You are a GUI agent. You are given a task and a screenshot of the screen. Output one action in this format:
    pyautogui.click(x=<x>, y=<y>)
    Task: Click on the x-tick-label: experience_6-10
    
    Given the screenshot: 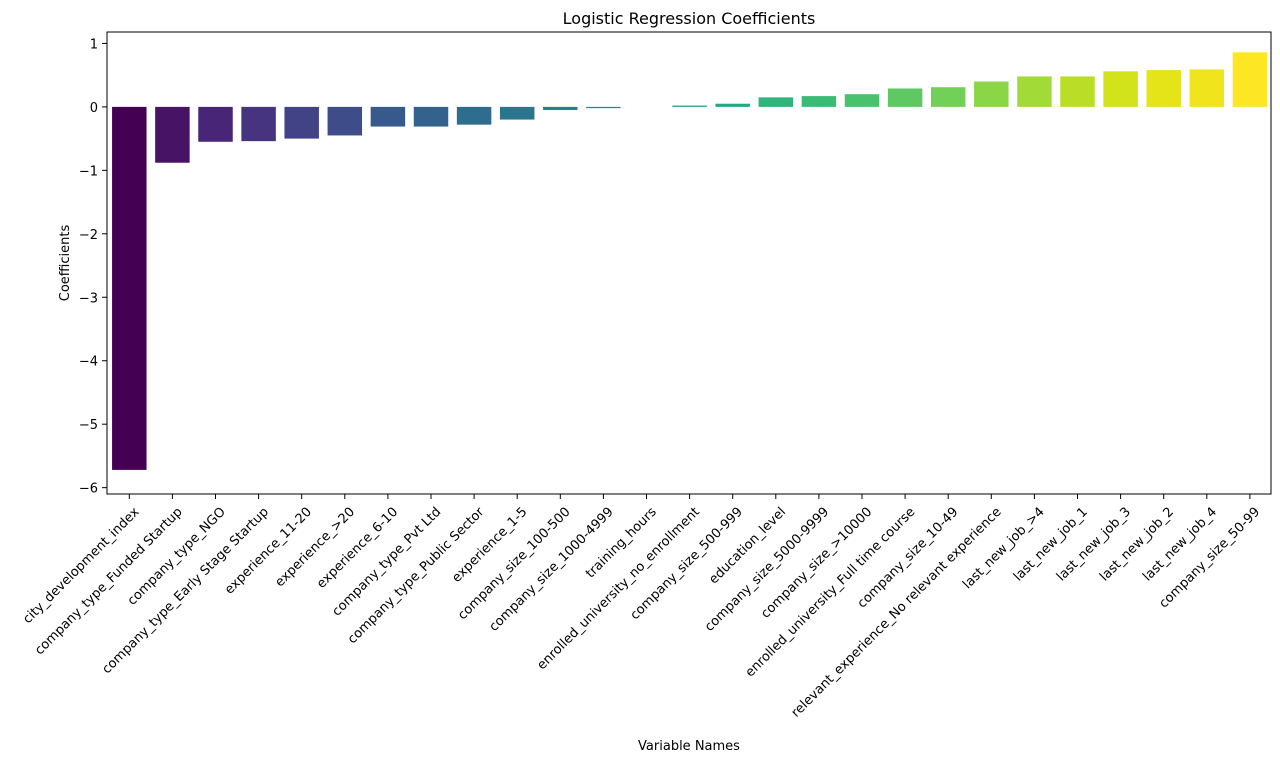 What is the action you would take?
    pyautogui.click(x=357, y=548)
    